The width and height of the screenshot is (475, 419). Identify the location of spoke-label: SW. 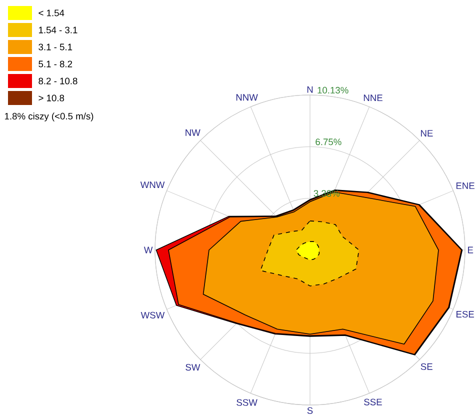
(193, 367).